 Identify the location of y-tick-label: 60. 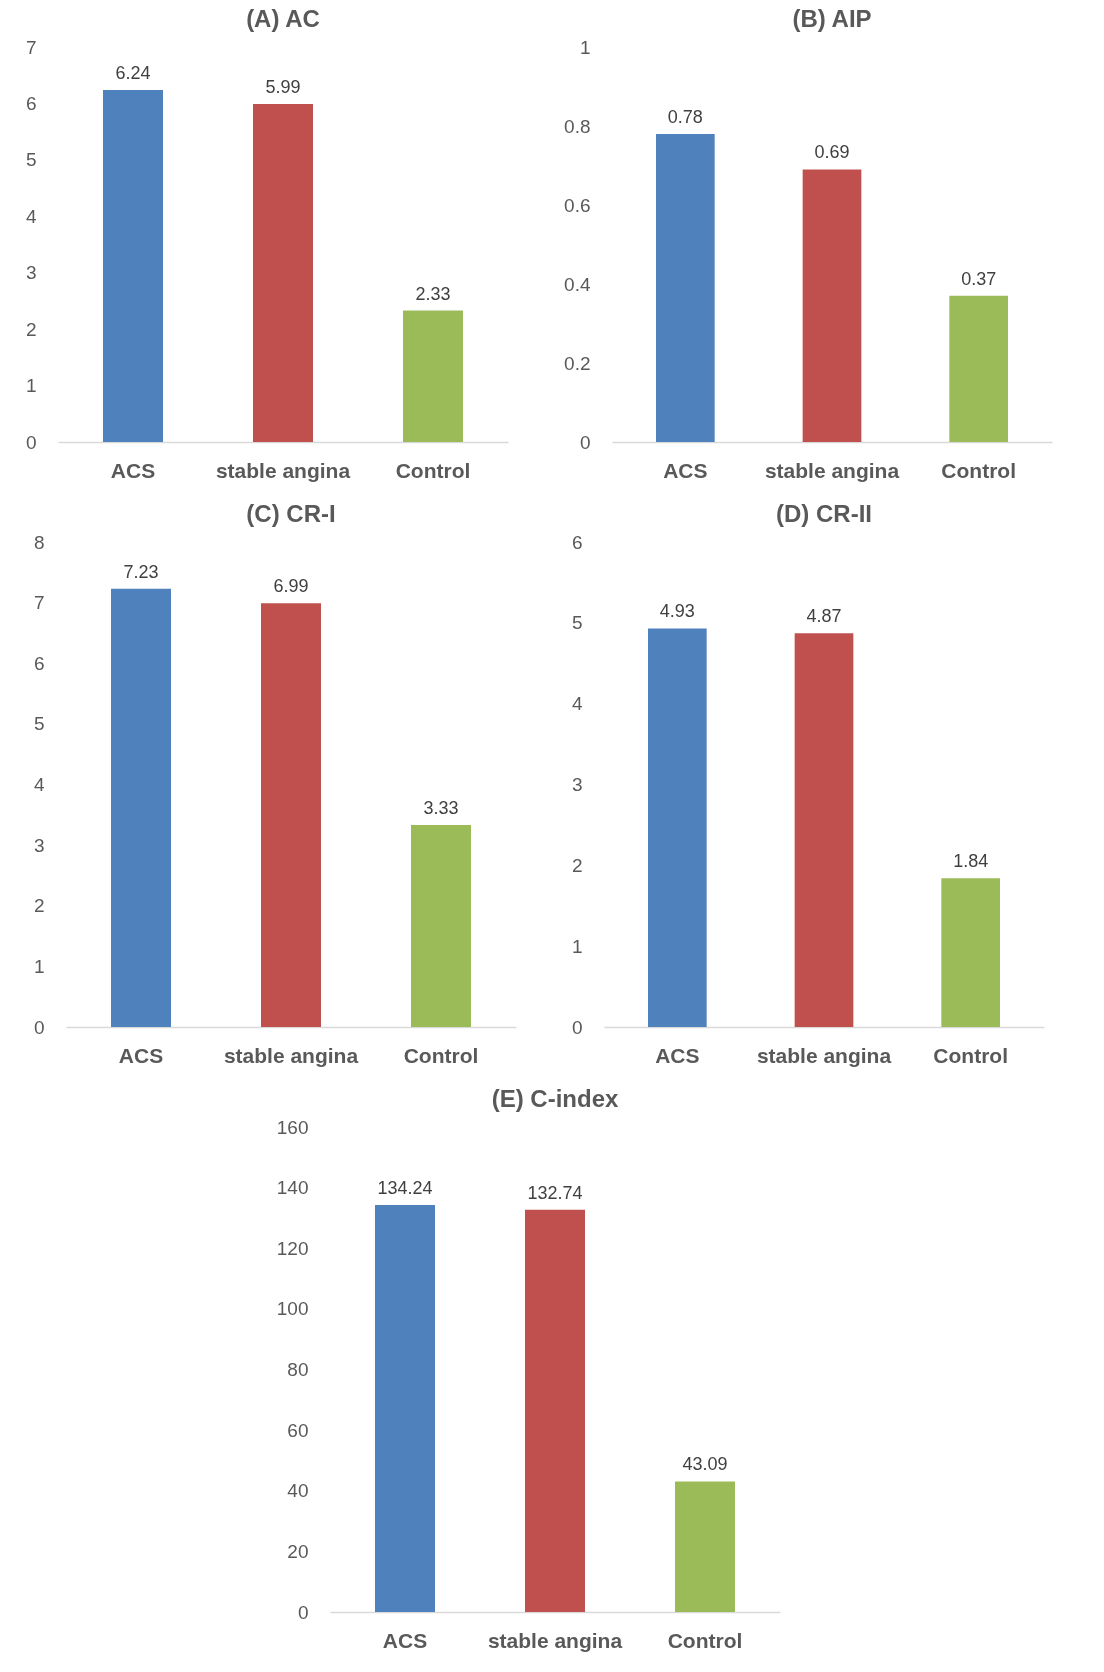
(298, 1430).